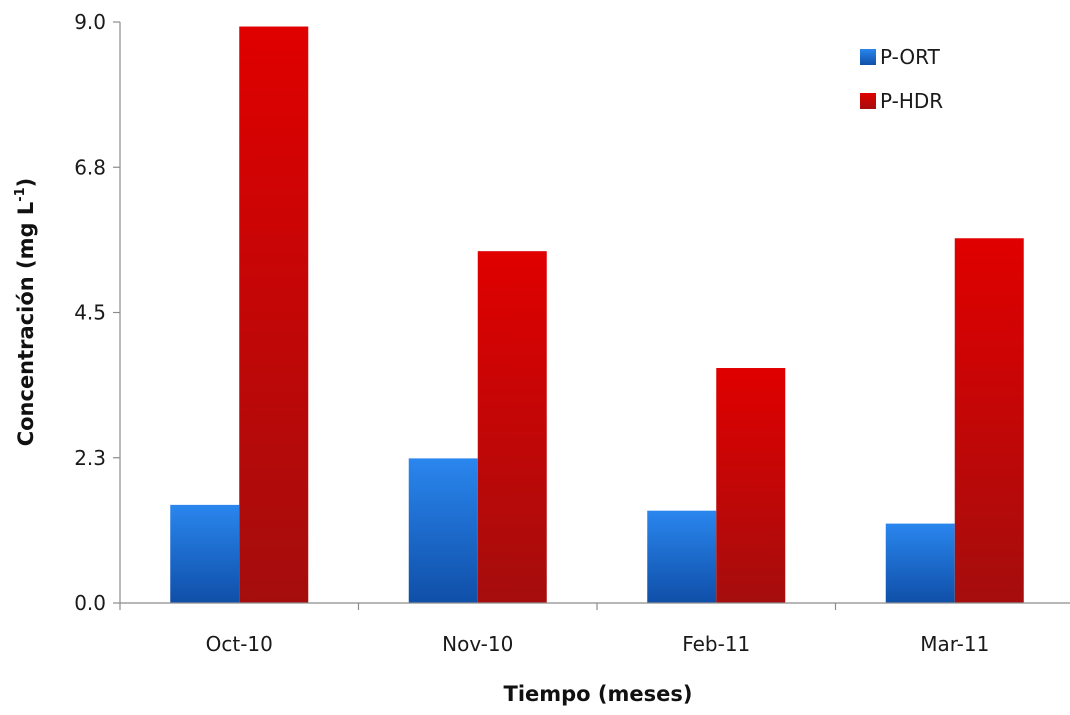 The width and height of the screenshot is (1070, 715). Describe the element at coordinates (90, 167) in the screenshot. I see `y-tick-label: 6.8` at that location.